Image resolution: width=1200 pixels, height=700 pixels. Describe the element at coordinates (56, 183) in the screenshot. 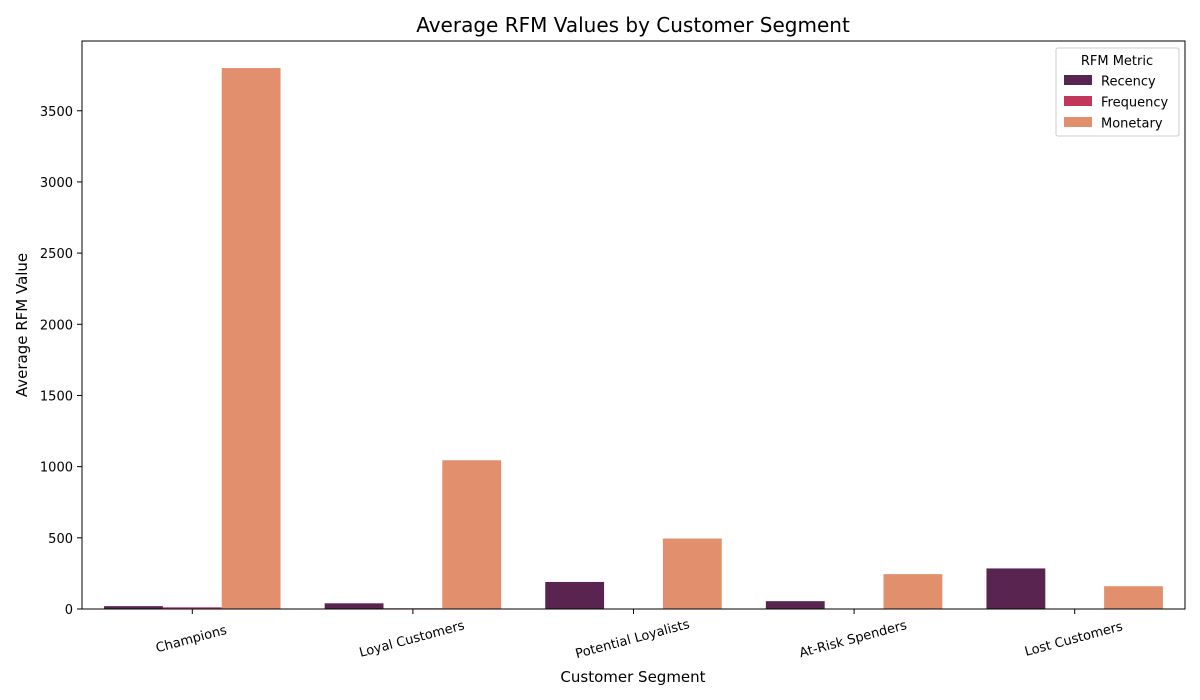

I see `y-tick-label-6: 3000` at that location.